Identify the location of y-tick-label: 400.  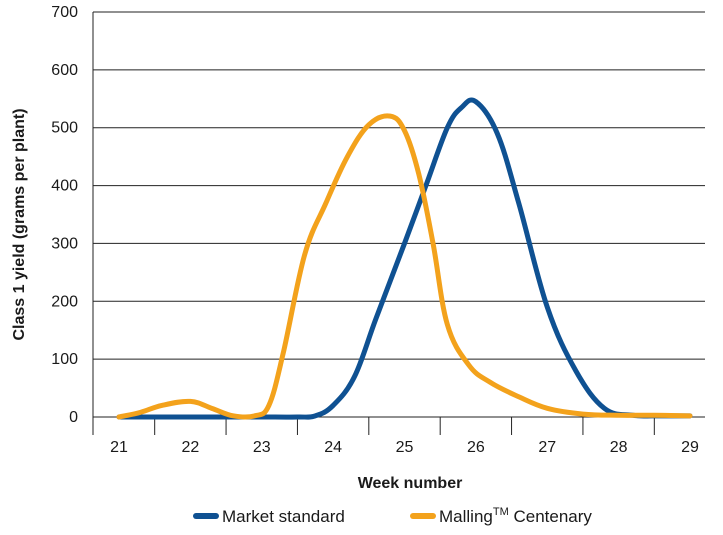
(64, 186).